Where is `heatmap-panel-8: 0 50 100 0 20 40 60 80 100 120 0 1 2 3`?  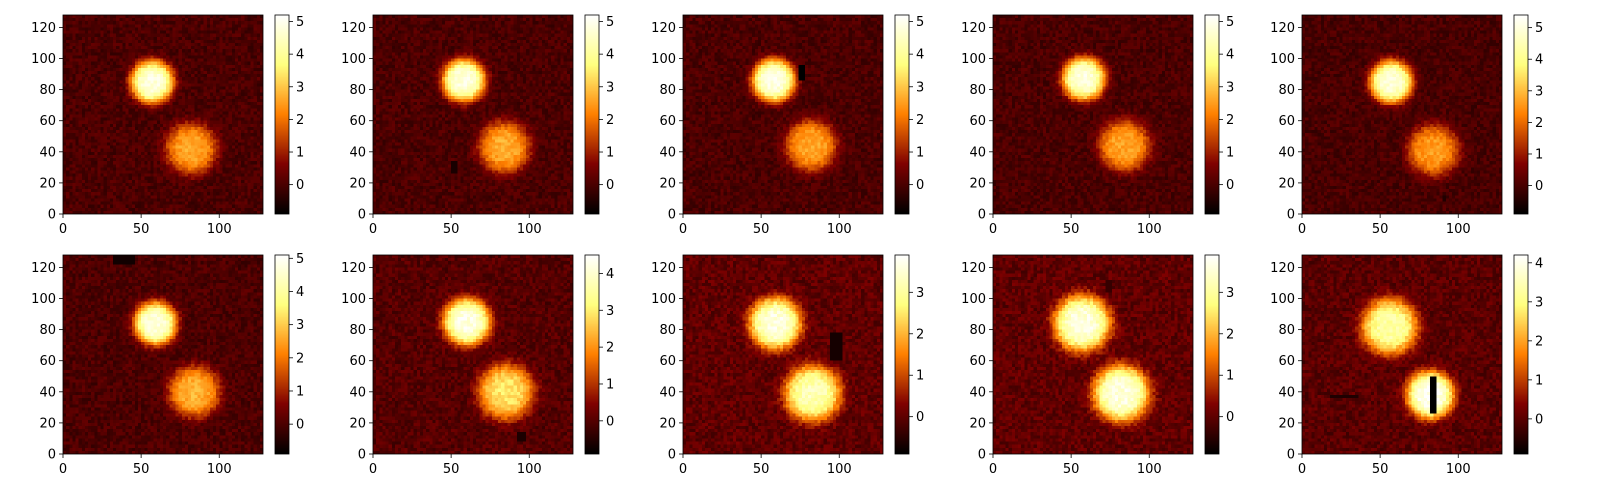
heatmap-panel-8: 0 50 100 0 20 40 60 80 100 120 0 1 2 3 is located at coordinates (787, 365).